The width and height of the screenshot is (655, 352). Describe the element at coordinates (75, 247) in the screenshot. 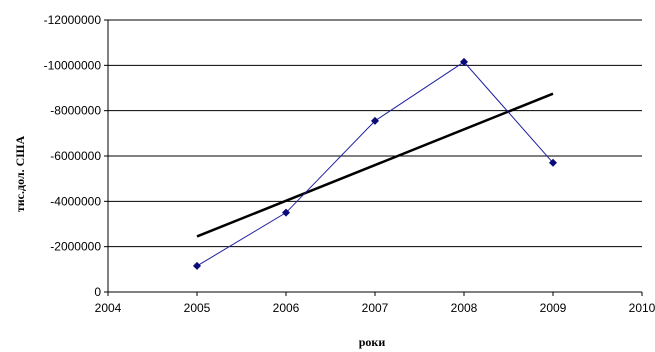

I see `y-tick-label-1: -2000000` at that location.